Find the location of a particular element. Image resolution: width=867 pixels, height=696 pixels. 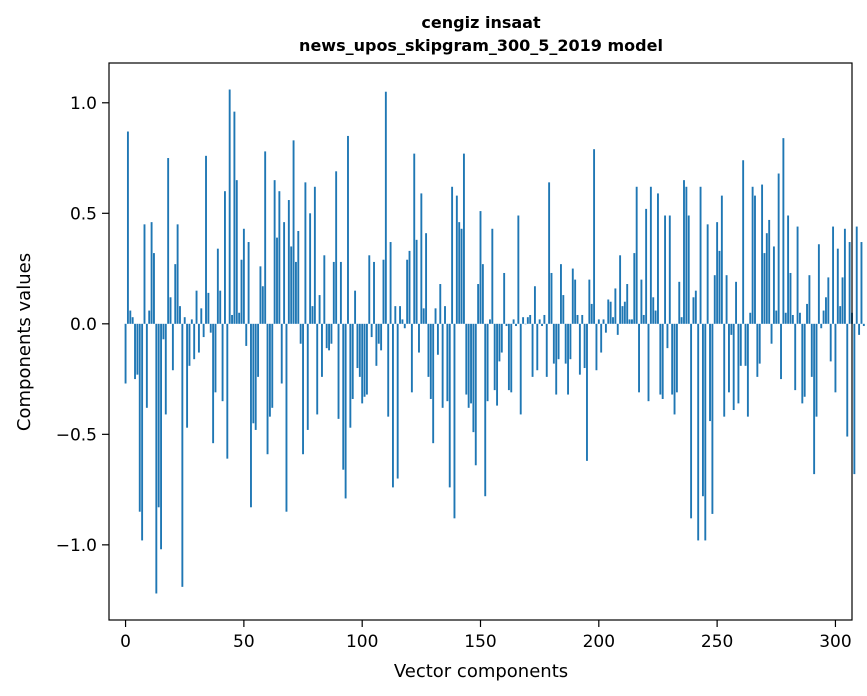

chart-title: cengiz insaat is located at coordinates (481, 22).